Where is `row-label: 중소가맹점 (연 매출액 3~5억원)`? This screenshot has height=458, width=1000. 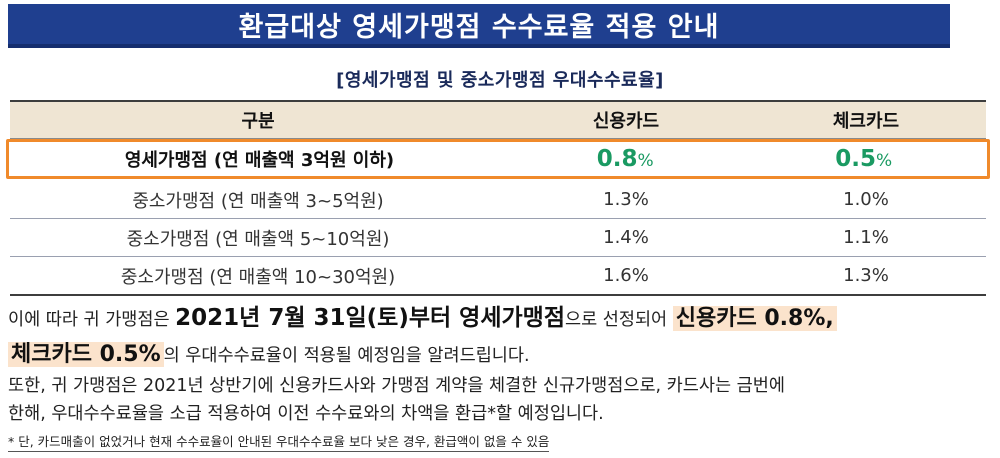
row-label: 중소가맹점 (연 매출액 3~5억원) is located at coordinates (258, 201).